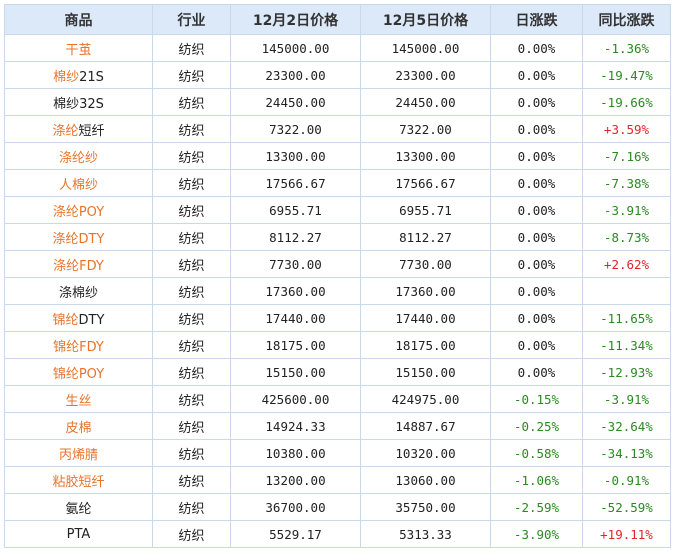 This screenshot has width=675, height=560. I want to click on yoy-change-cell: +2.62%, so click(626, 264).